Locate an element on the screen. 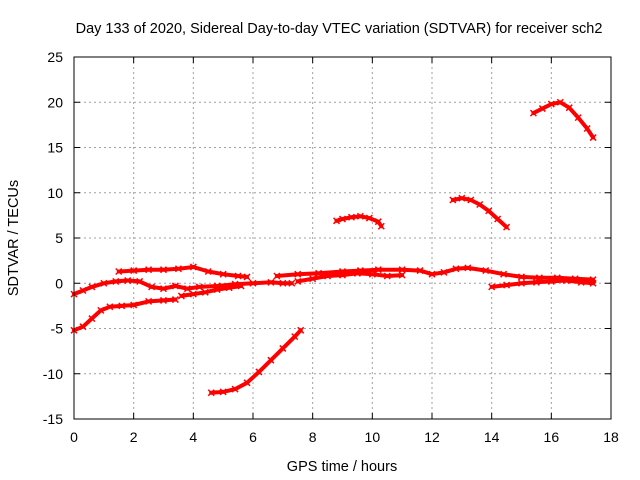  x-tick-label: 4 is located at coordinates (193, 437).